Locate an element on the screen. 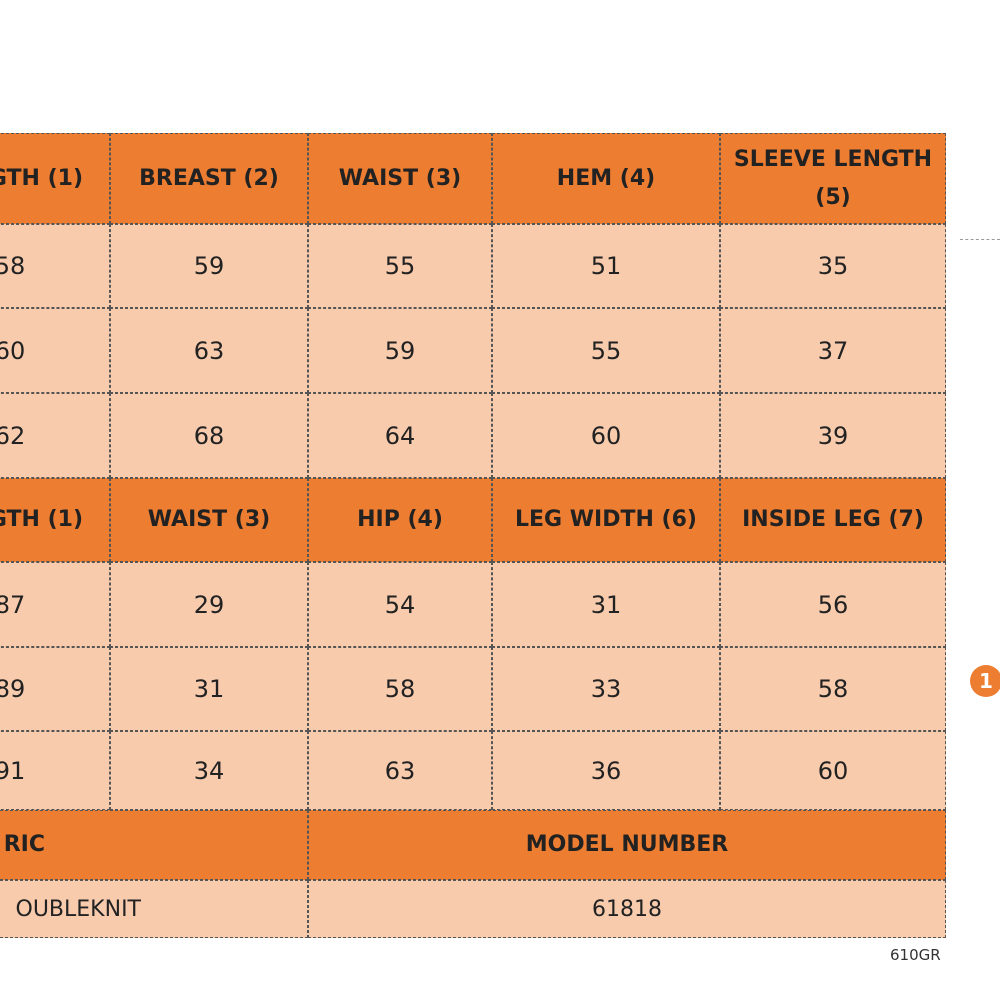  value-cell: 89 is located at coordinates (55, 689).